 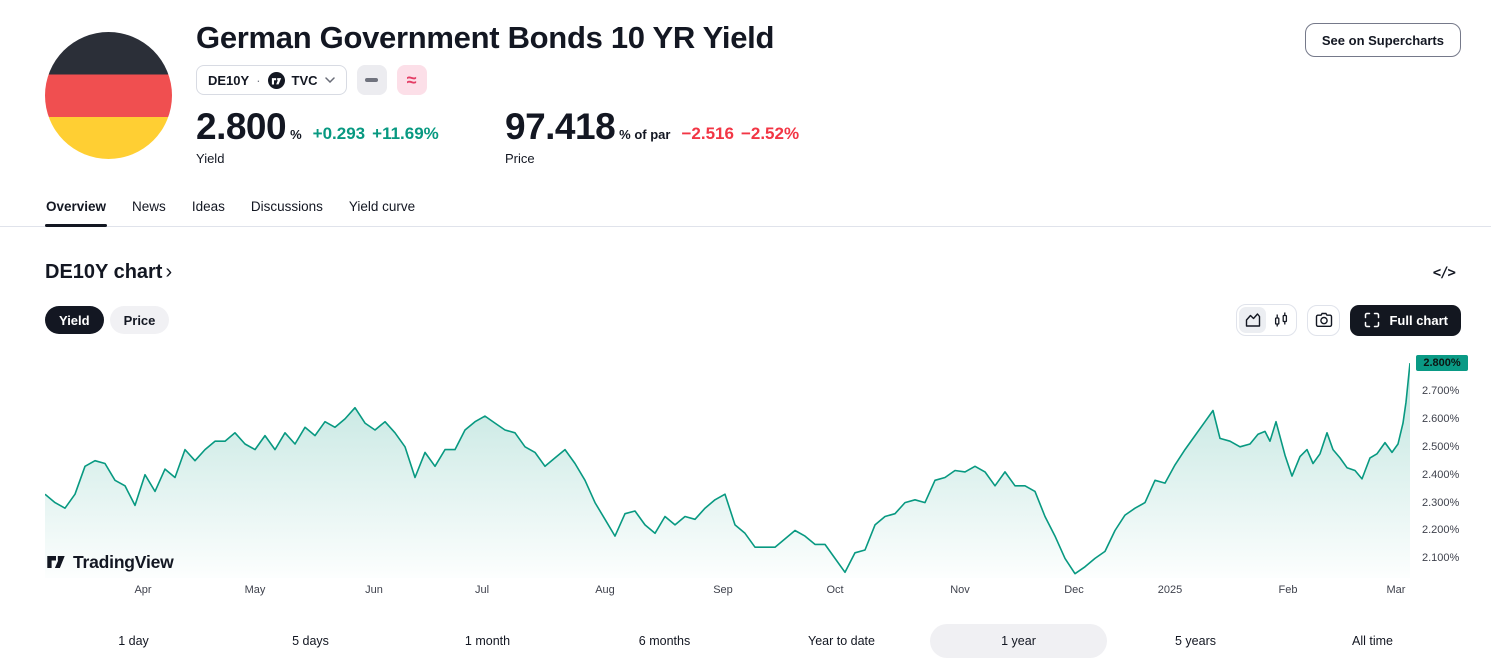 I want to click on time-axis: Apr May Jun Jul Aug Sep Oct Nov Dec 2025 Feb Mar, so click(x=727, y=592).